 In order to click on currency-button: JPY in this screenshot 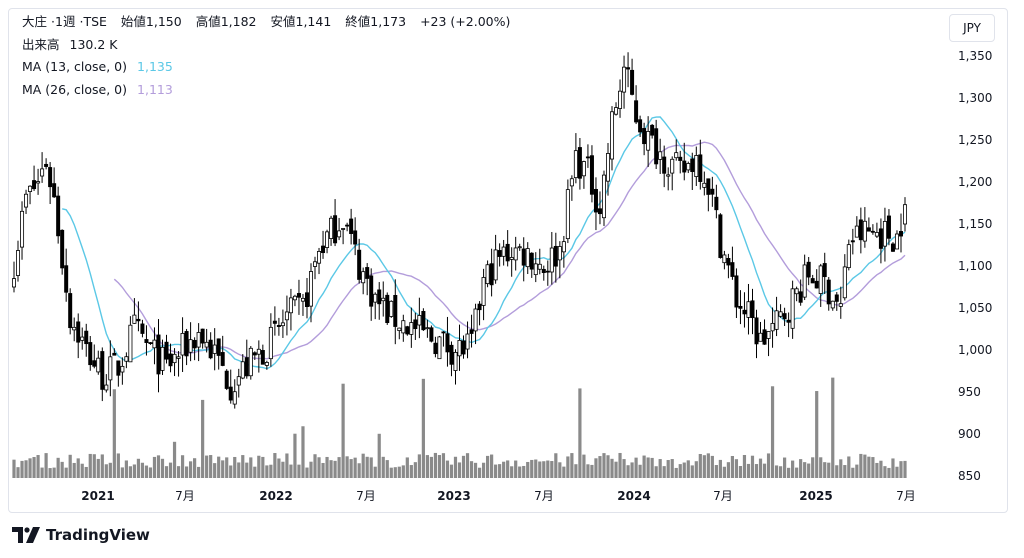, I will do `click(972, 28)`.